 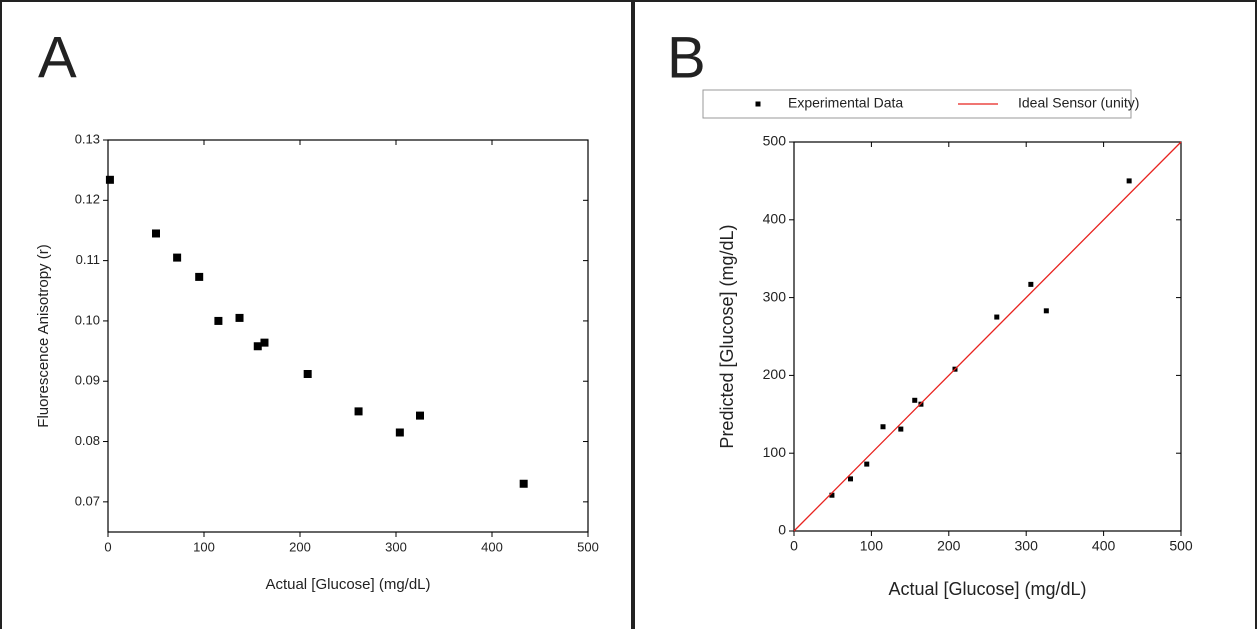 What do you see at coordinates (775, 452) in the screenshot?
I see `y-tick-label: 100` at bounding box center [775, 452].